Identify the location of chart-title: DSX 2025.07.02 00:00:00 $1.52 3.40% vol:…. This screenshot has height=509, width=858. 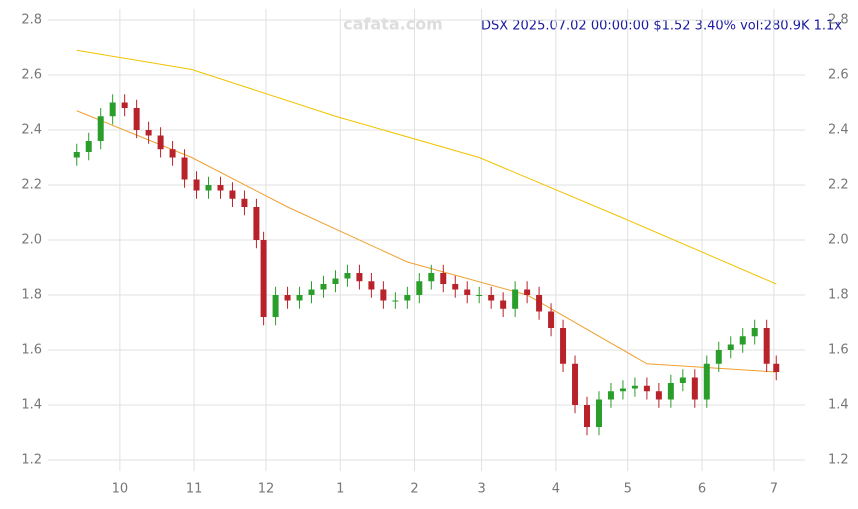
(661, 26).